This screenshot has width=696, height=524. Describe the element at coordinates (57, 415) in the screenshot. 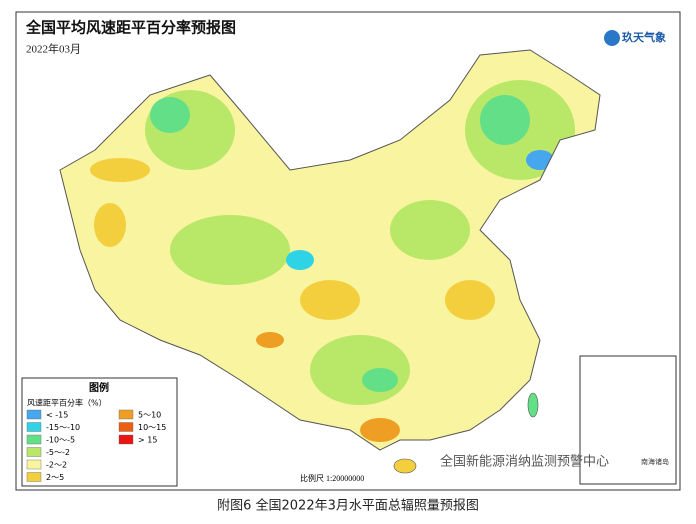

I see `legend-label: < -15` at that location.